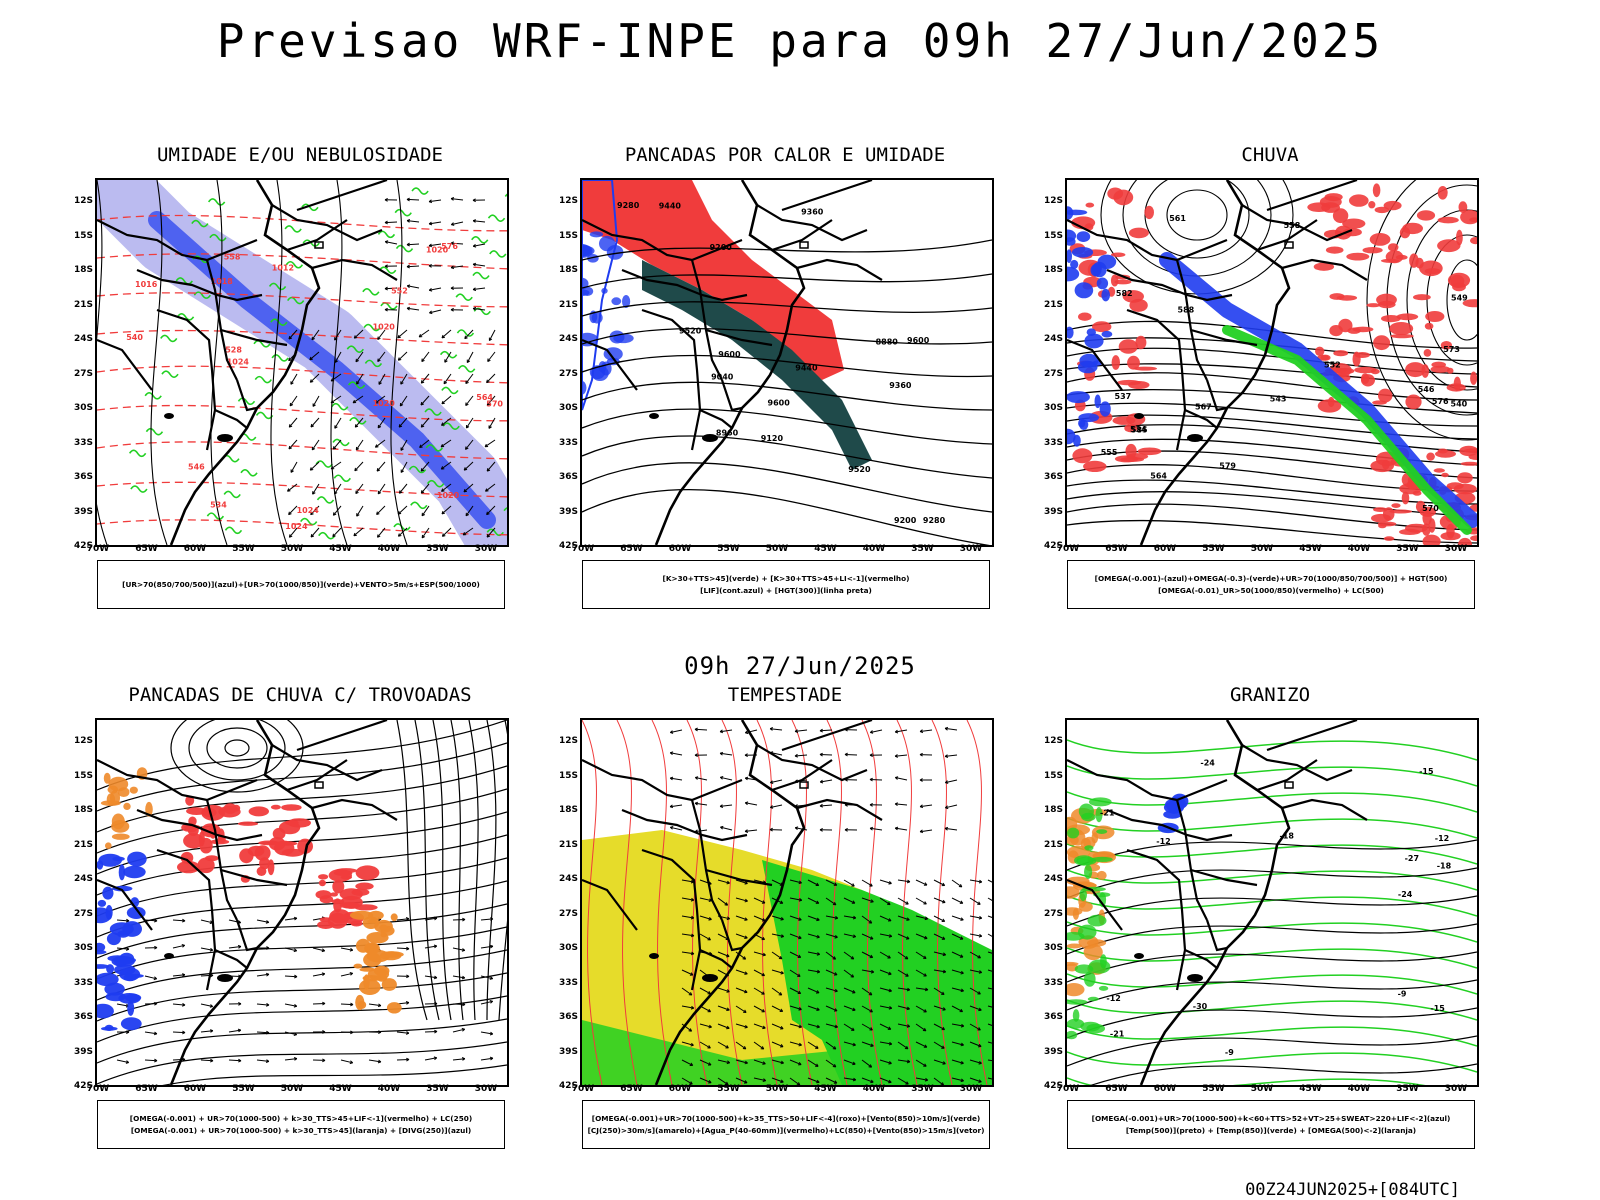  What do you see at coordinates (1442, 838) in the screenshot?
I see `contour-label: -12` at bounding box center [1442, 838].